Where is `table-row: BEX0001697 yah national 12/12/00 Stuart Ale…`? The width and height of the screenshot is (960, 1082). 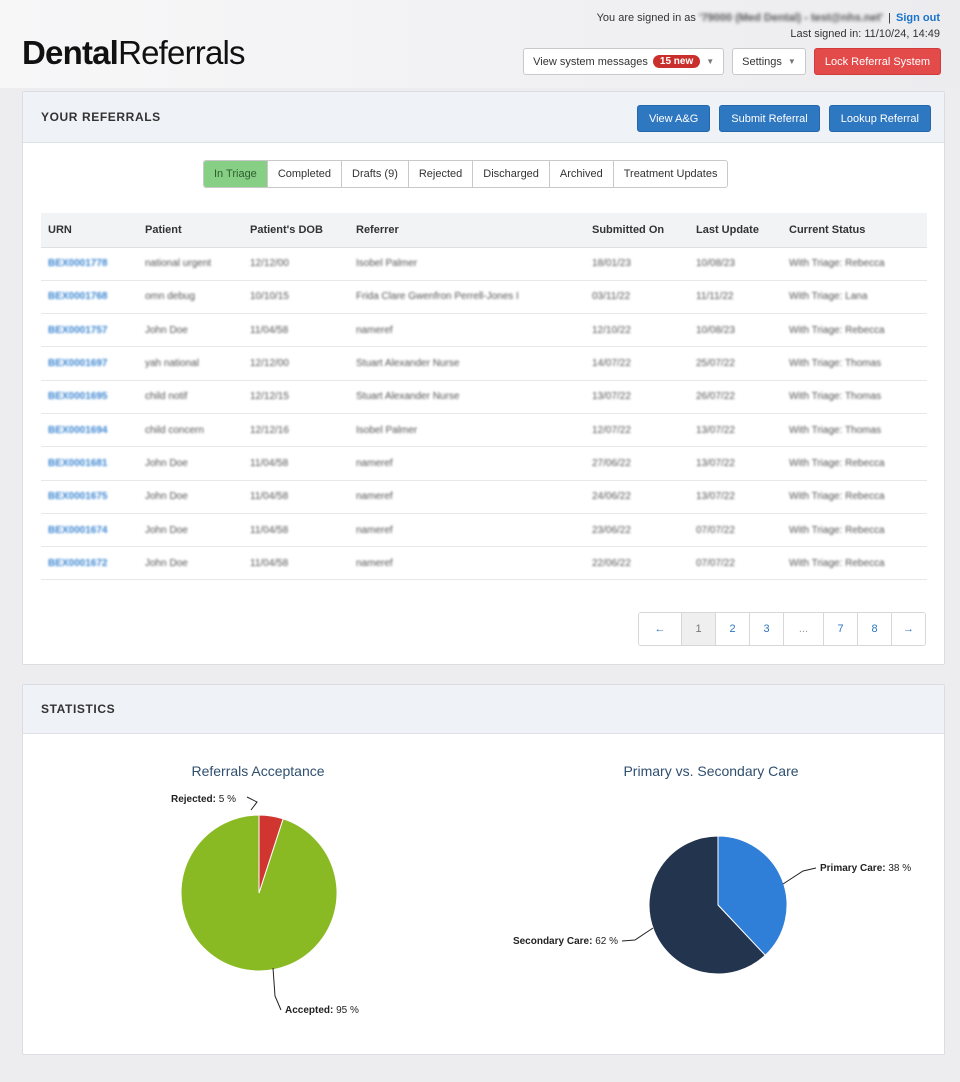
table-row: BEX0001697 yah national 12/12/00 Stuart Ale… is located at coordinates (484, 363).